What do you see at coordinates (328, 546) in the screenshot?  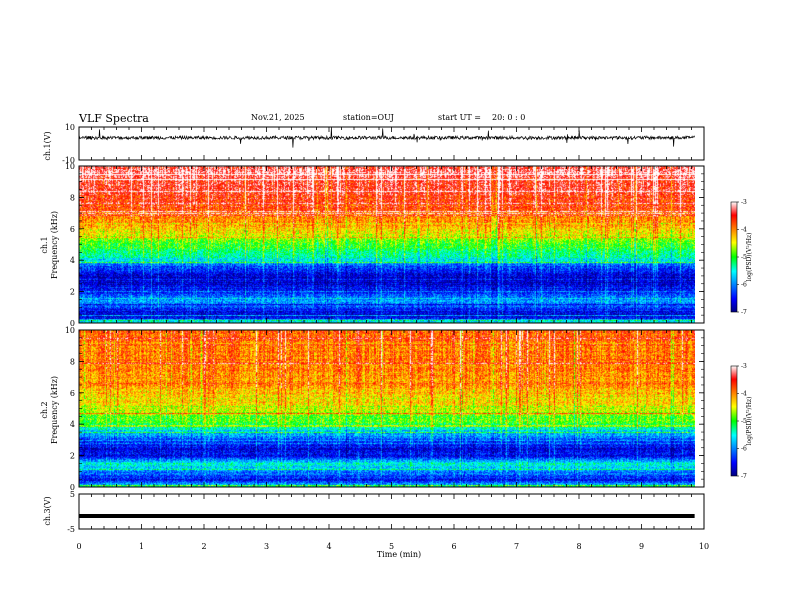 I see `x-tick-label: 4` at bounding box center [328, 546].